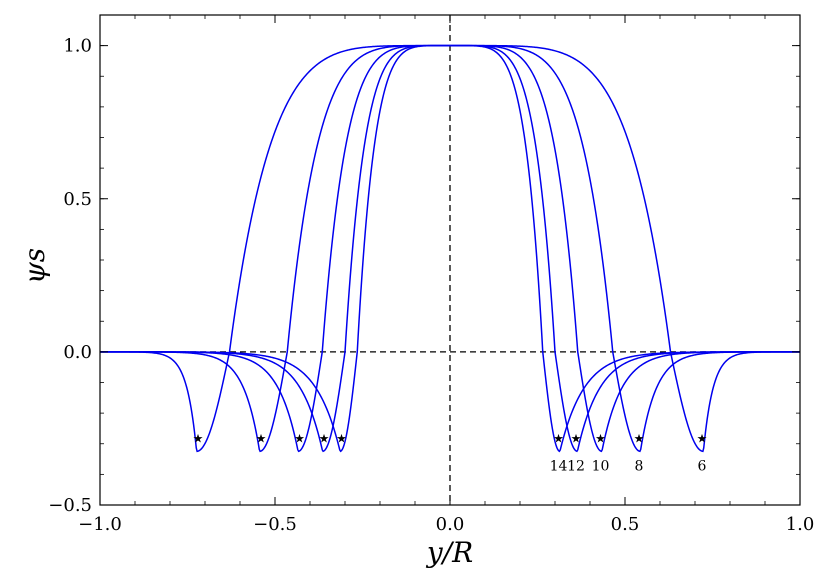  Describe the element at coordinates (449, 552) in the screenshot. I see `x-axis-label: y/R` at that location.